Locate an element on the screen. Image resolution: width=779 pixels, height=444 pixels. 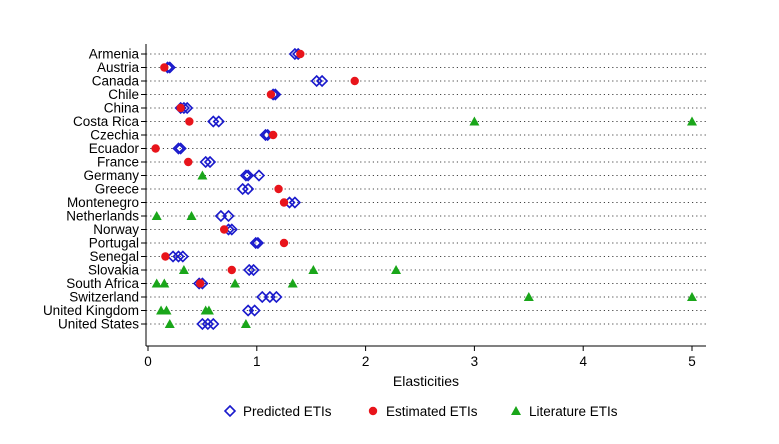
y-tick-label: Greece is located at coordinates (117, 189).